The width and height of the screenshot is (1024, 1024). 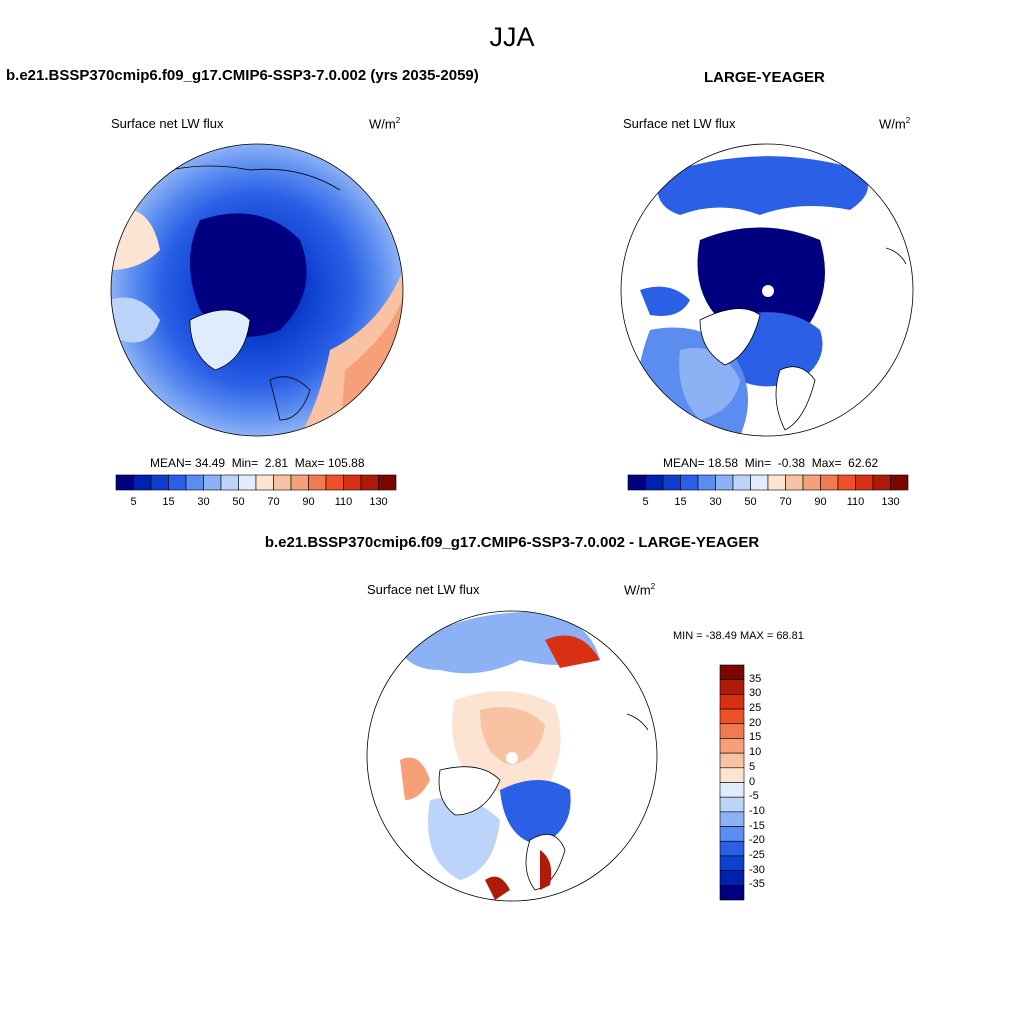 What do you see at coordinates (755, 737) in the screenshot?
I see `diff-colorbar-tick-label: 15` at bounding box center [755, 737].